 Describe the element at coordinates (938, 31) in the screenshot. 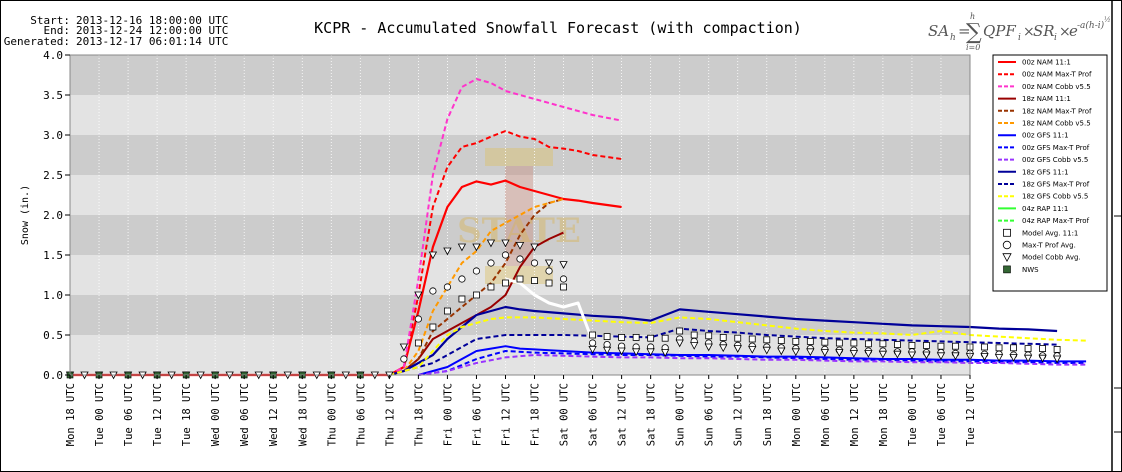

I see `formula-lhs: SA` at that location.